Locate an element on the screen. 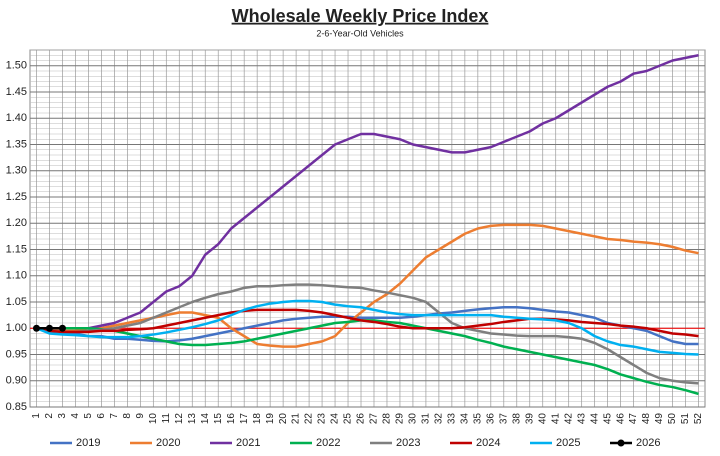 The image size is (720, 456). x-tick-label: 11 is located at coordinates (166, 418).